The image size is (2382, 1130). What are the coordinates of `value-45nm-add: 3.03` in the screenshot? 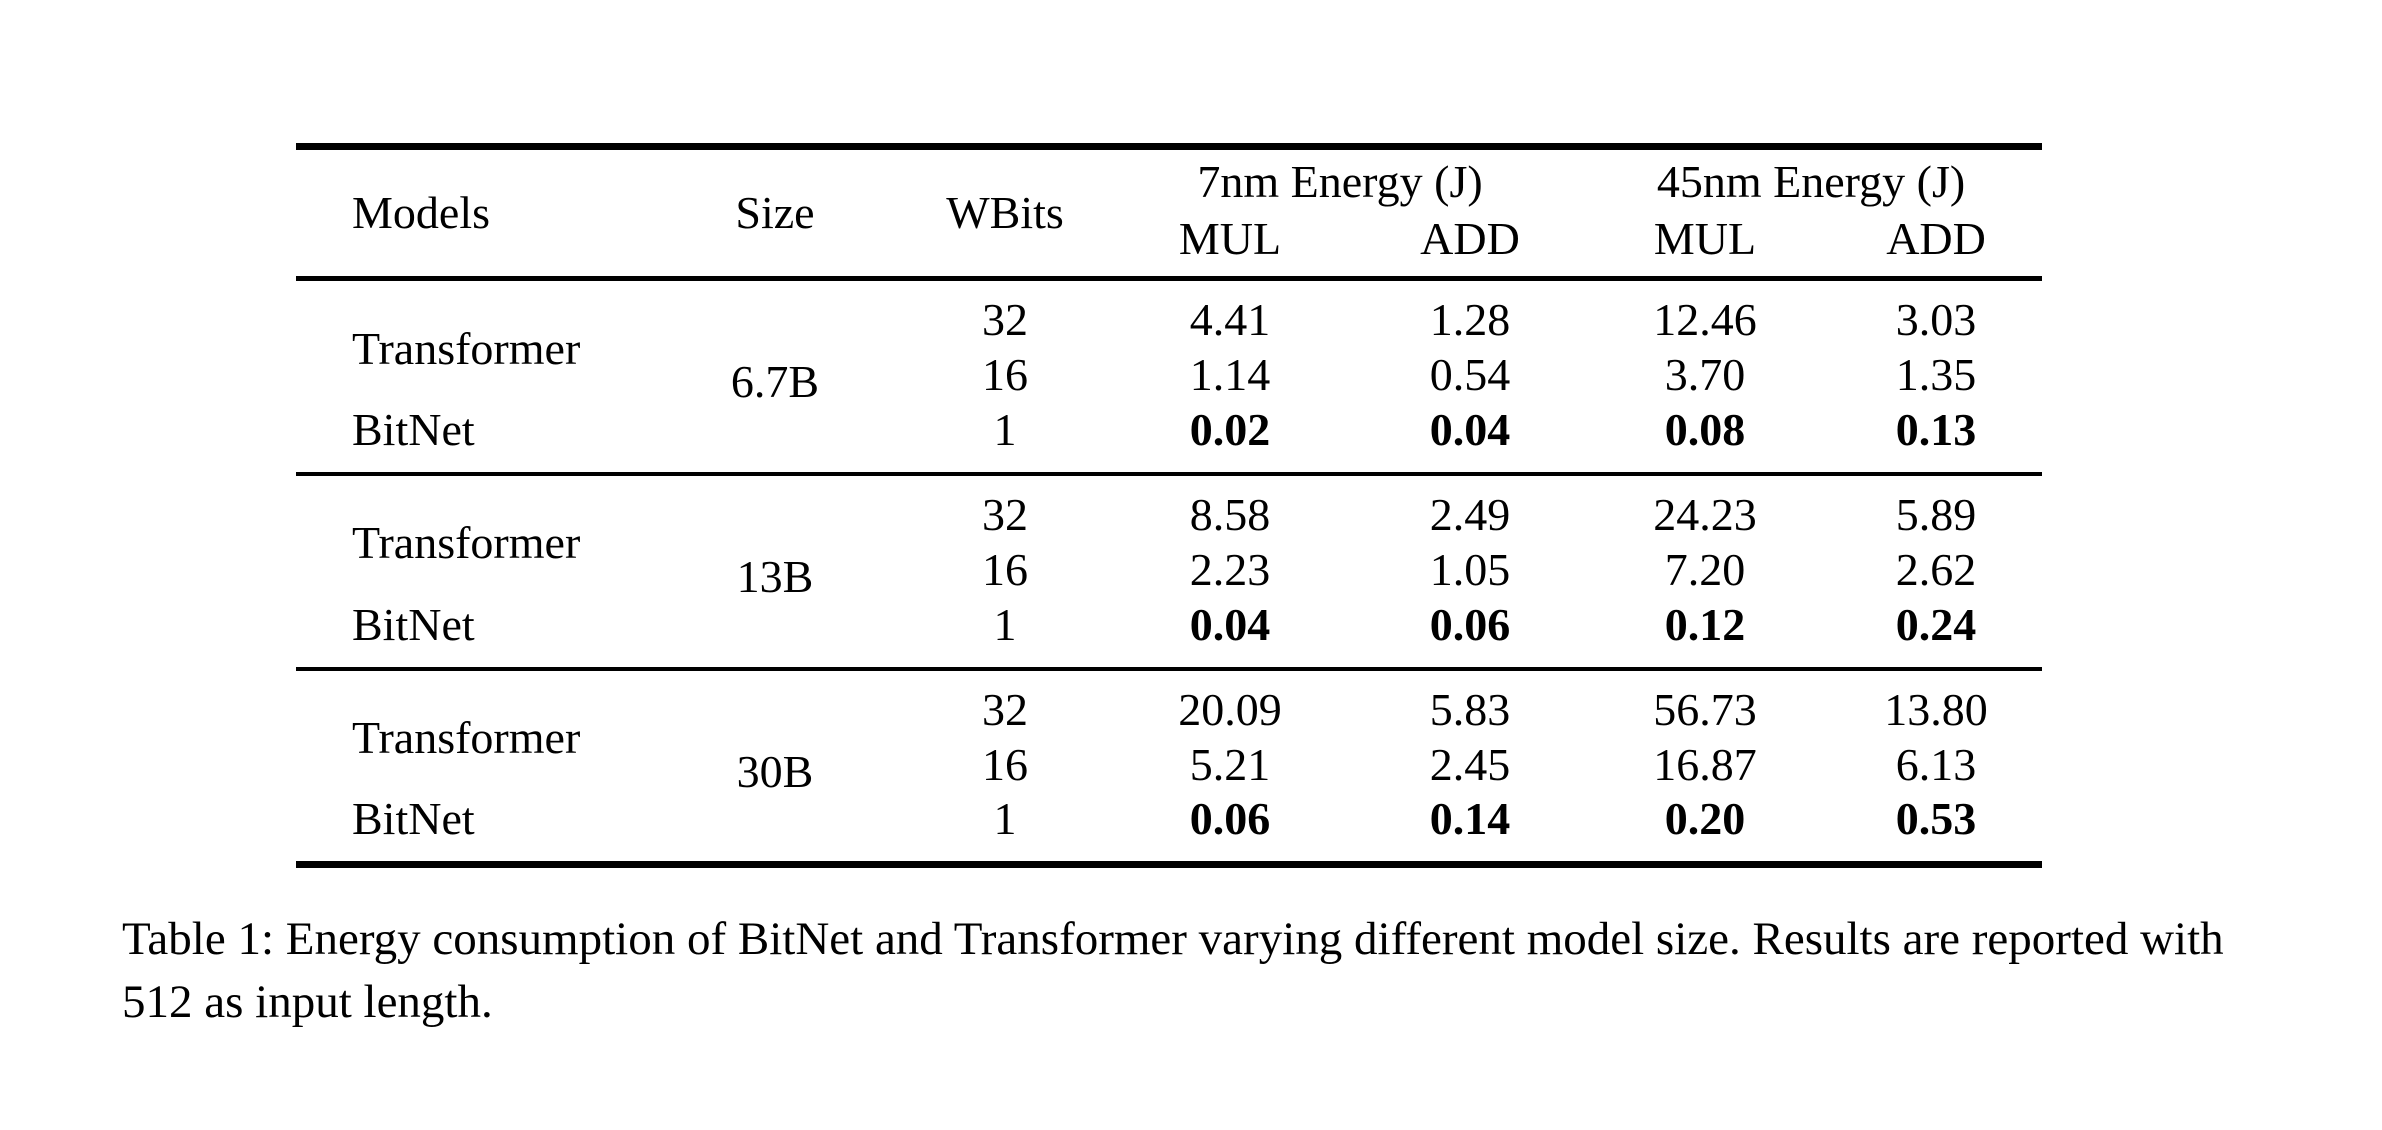 It's located at (1936, 319).